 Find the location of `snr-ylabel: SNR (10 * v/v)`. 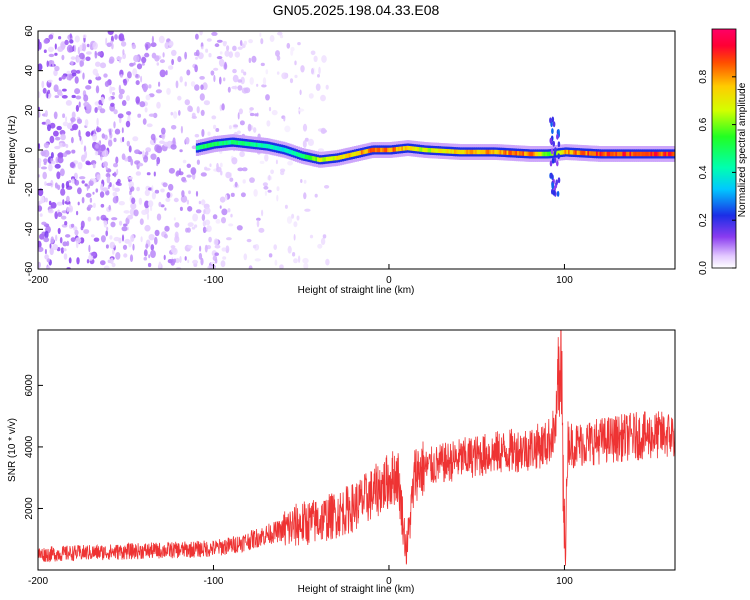

snr-ylabel: SNR (10 * v/v) is located at coordinates (12, 450).